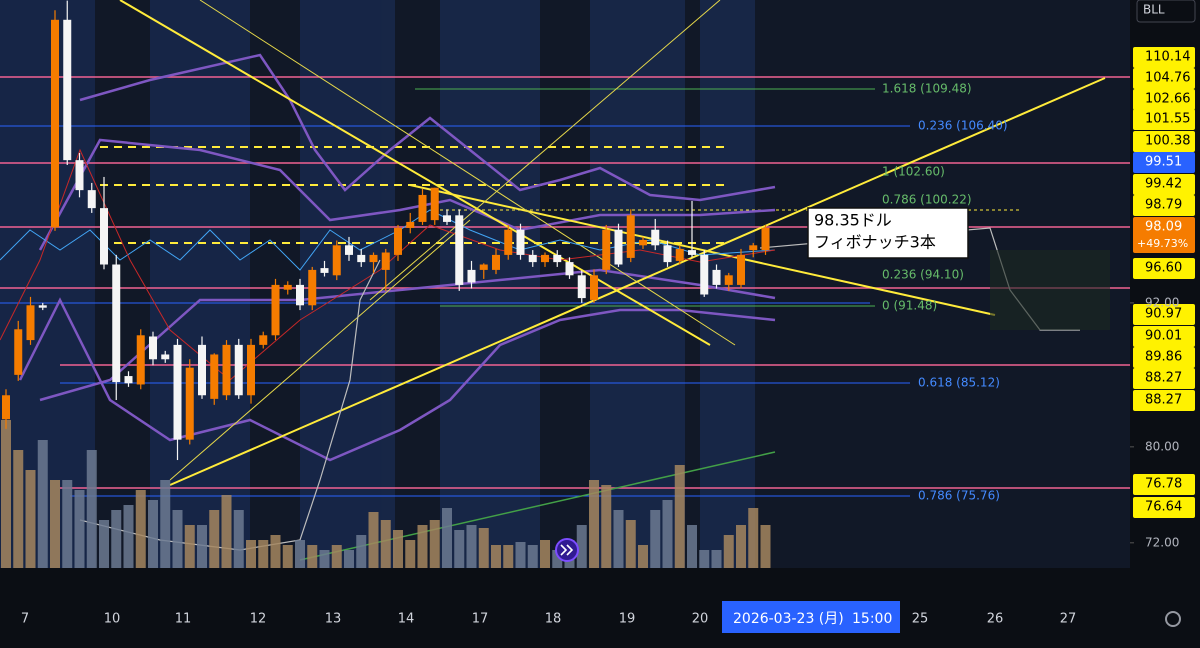  I want to click on x-tick-label: 18, so click(553, 619).